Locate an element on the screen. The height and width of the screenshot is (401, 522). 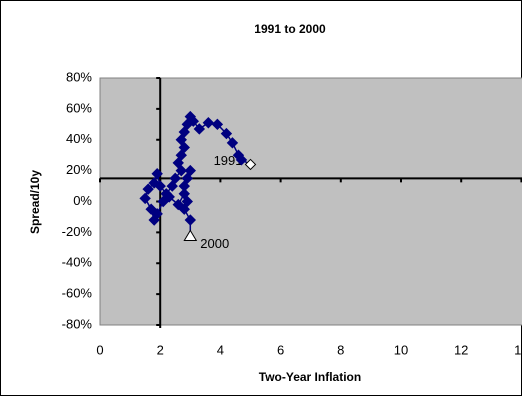
x-tick-label: 0 is located at coordinates (99, 349).